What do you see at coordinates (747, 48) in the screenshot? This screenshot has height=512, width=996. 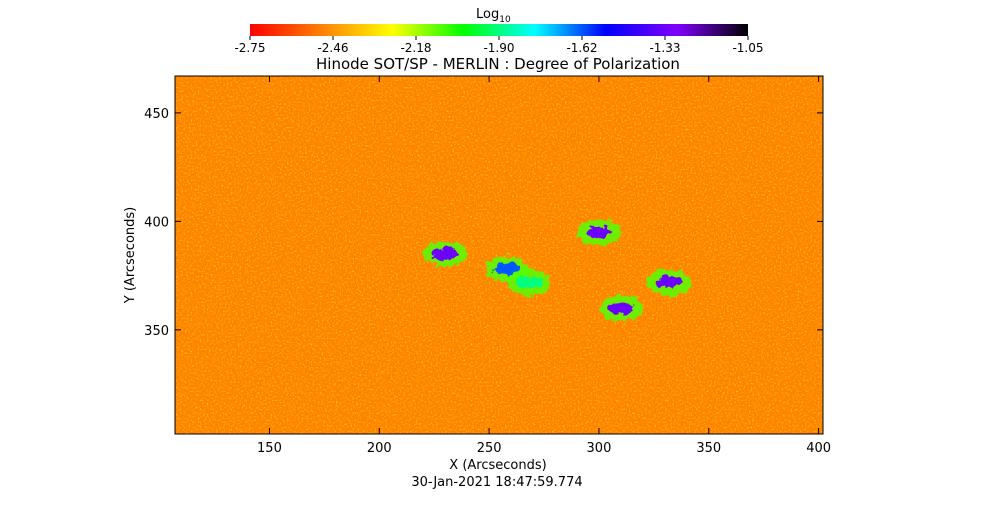 I see `colorbar-tick-label: -1.05` at bounding box center [747, 48].